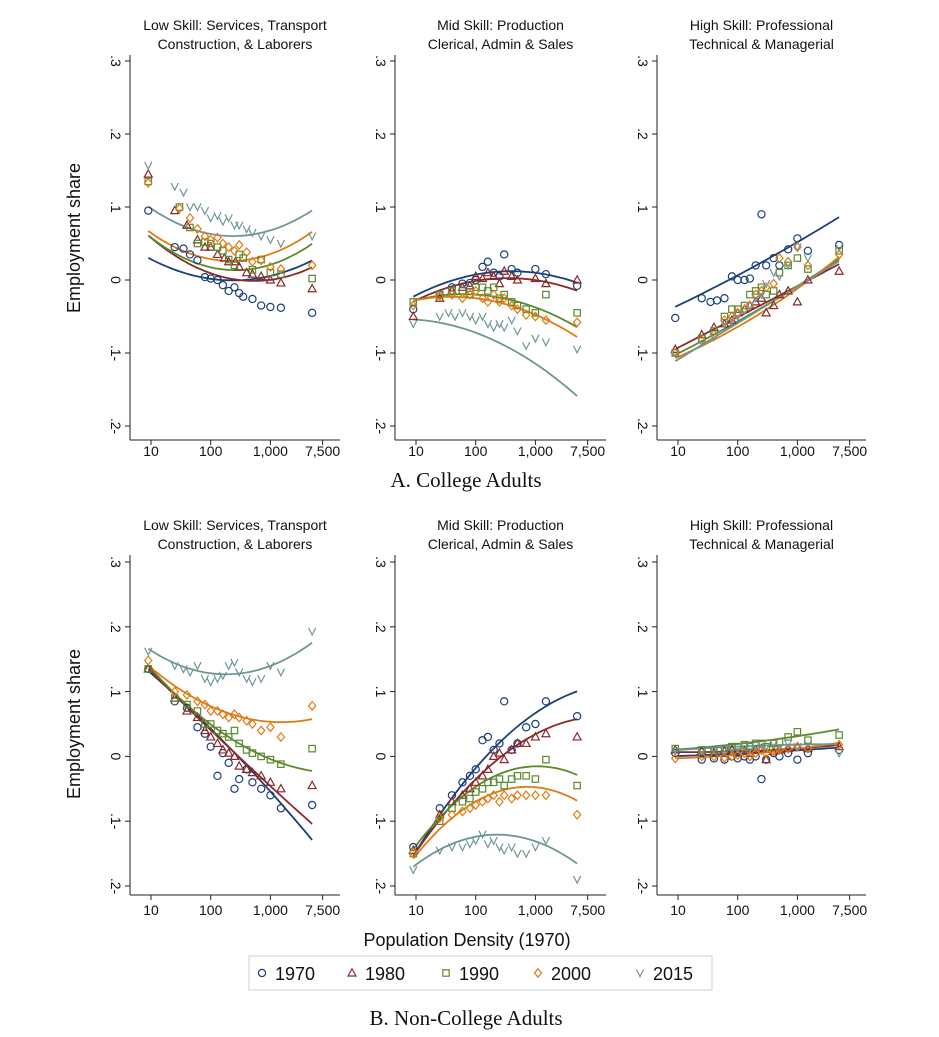  What do you see at coordinates (466, 940) in the screenshot?
I see `x-axis-label: Population Density (1970)` at bounding box center [466, 940].